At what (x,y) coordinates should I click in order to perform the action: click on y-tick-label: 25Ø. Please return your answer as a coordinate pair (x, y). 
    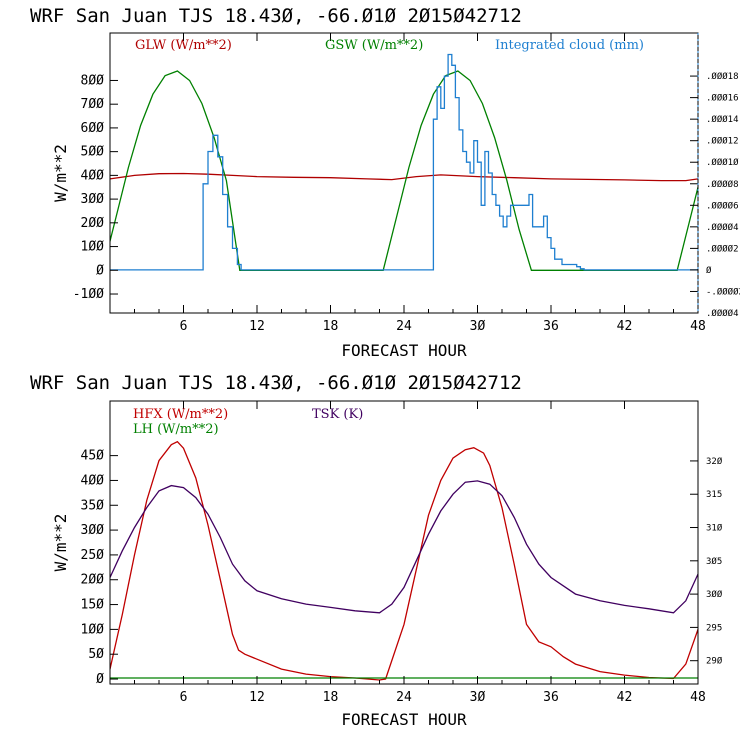
    Looking at the image, I should click on (93, 555).